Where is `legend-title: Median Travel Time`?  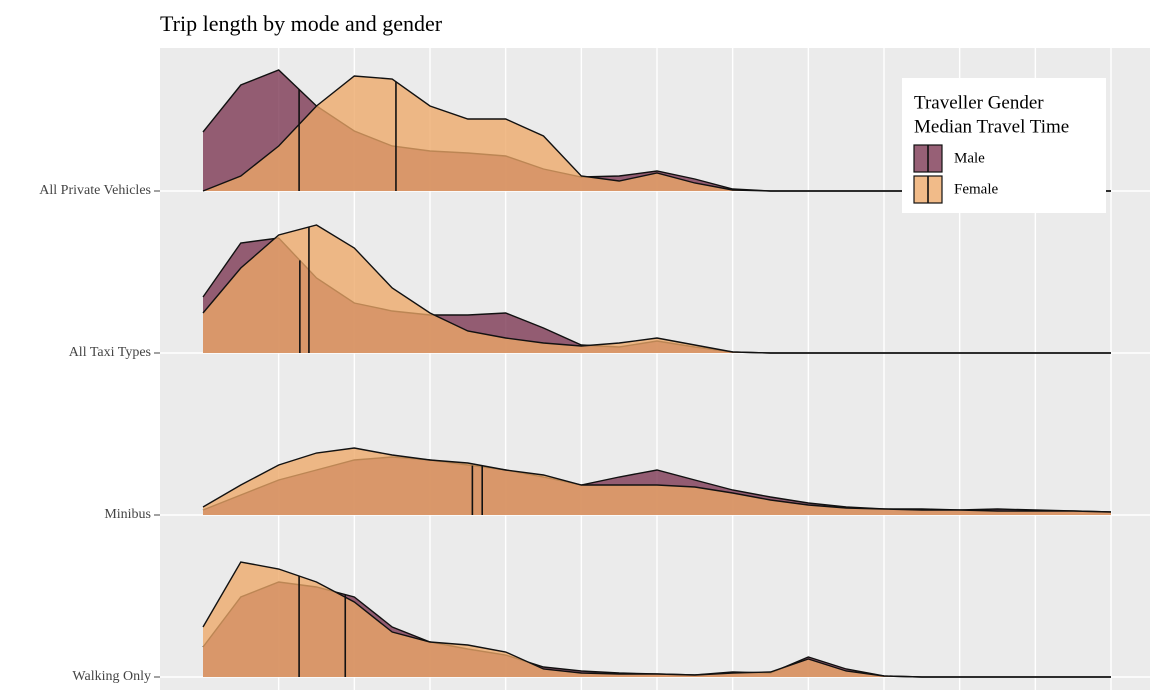 legend-title: Median Travel Time is located at coordinates (991, 126).